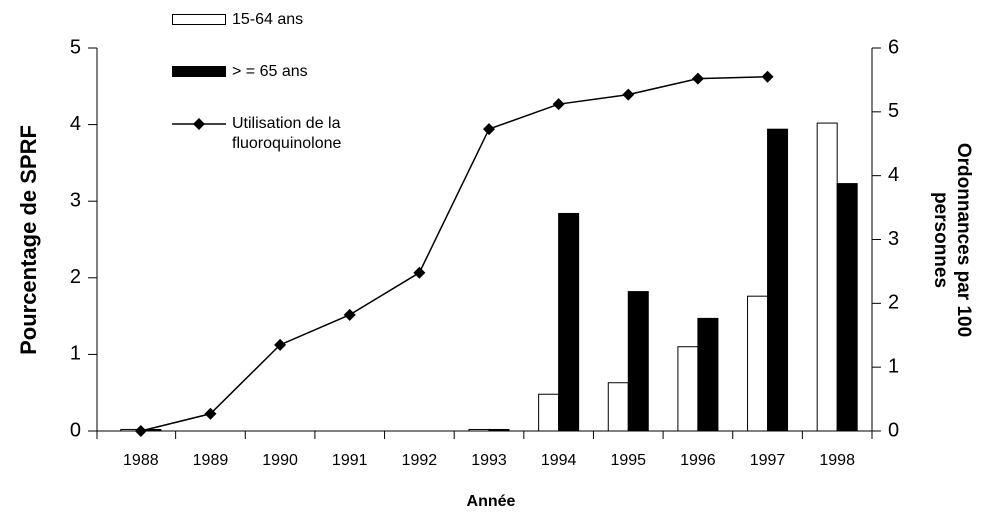 This screenshot has height=515, width=982. Describe the element at coordinates (75, 277) in the screenshot. I see `y-tick-label: 2` at that location.